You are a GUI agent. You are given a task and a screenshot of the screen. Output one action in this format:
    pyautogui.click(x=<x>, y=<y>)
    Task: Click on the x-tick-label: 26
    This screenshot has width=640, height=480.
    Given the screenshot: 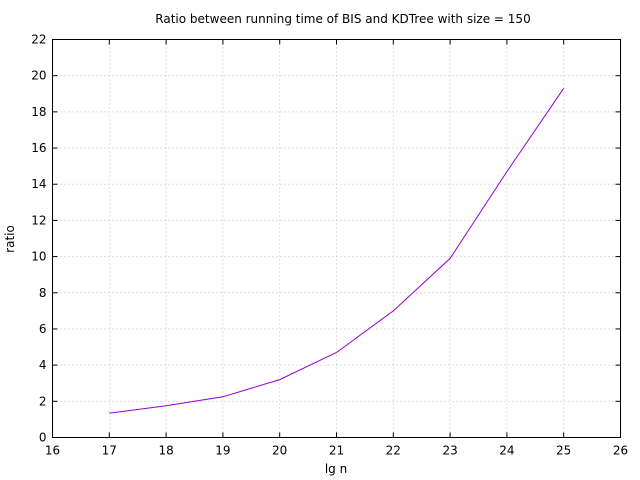 What is the action you would take?
    pyautogui.click(x=620, y=451)
    